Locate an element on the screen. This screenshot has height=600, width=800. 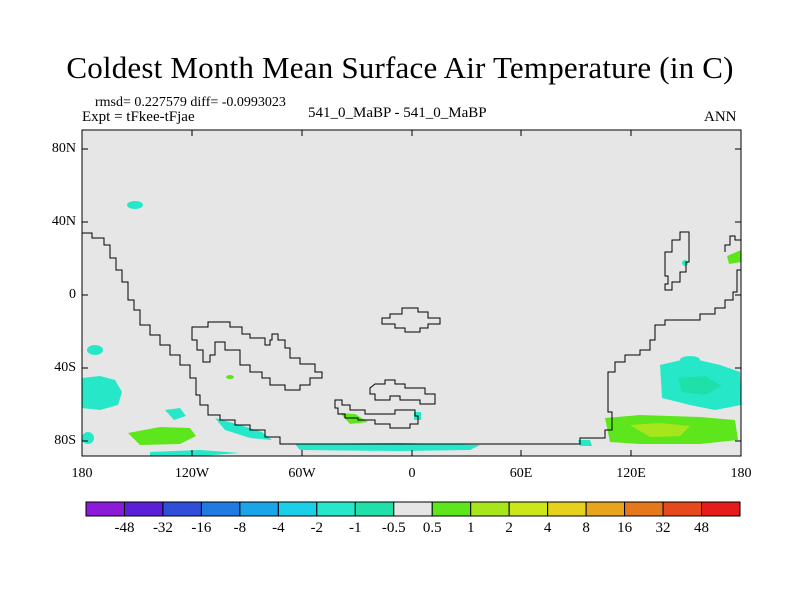
colorbar-label: -2 is located at coordinates (317, 528).